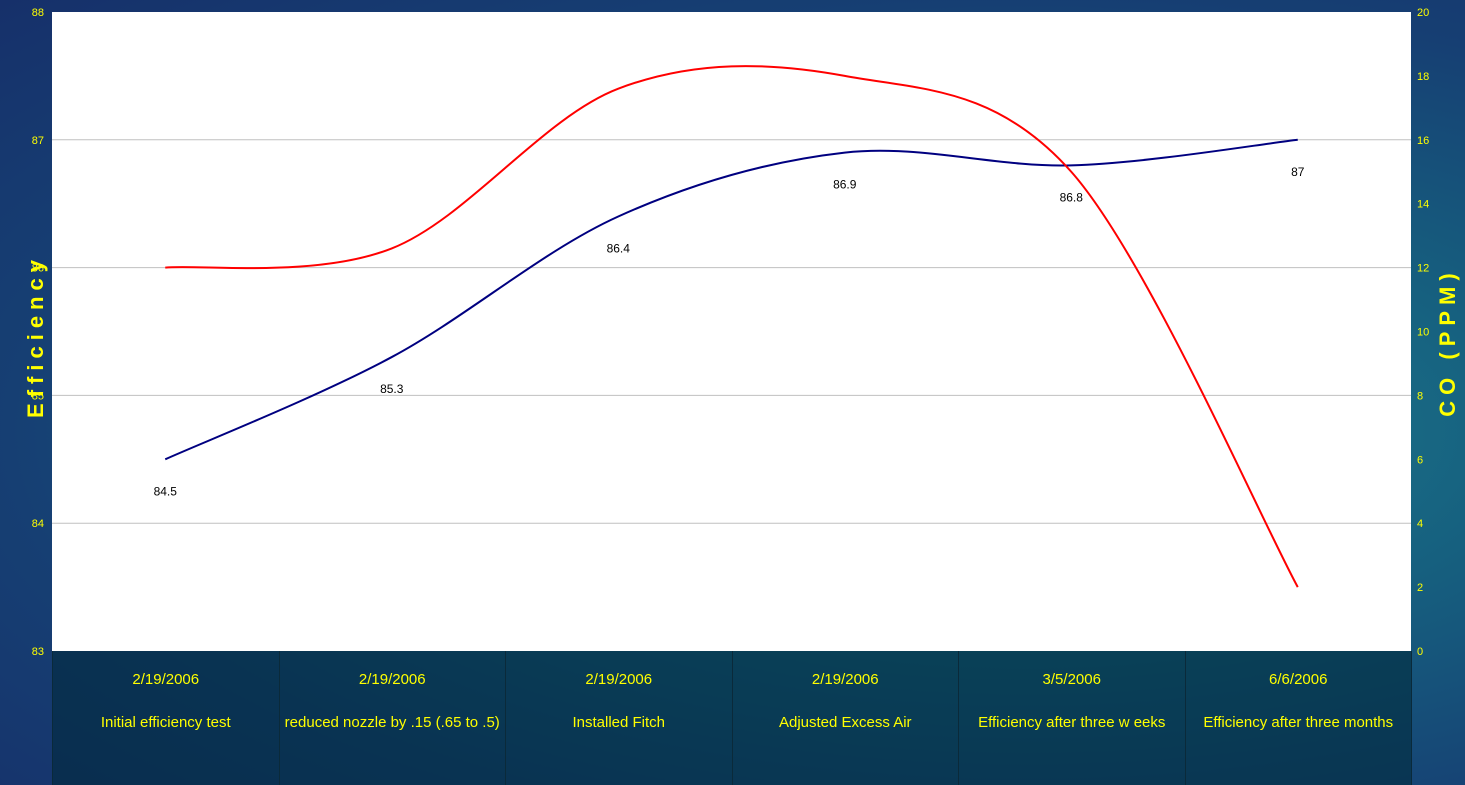  I want to click on y2-tick-label: 6, so click(1420, 460).